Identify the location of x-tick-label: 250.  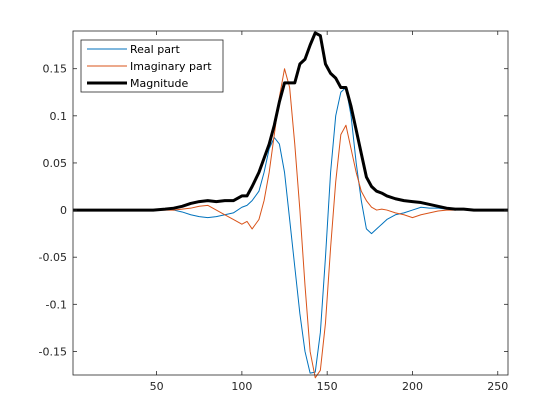
(497, 386).